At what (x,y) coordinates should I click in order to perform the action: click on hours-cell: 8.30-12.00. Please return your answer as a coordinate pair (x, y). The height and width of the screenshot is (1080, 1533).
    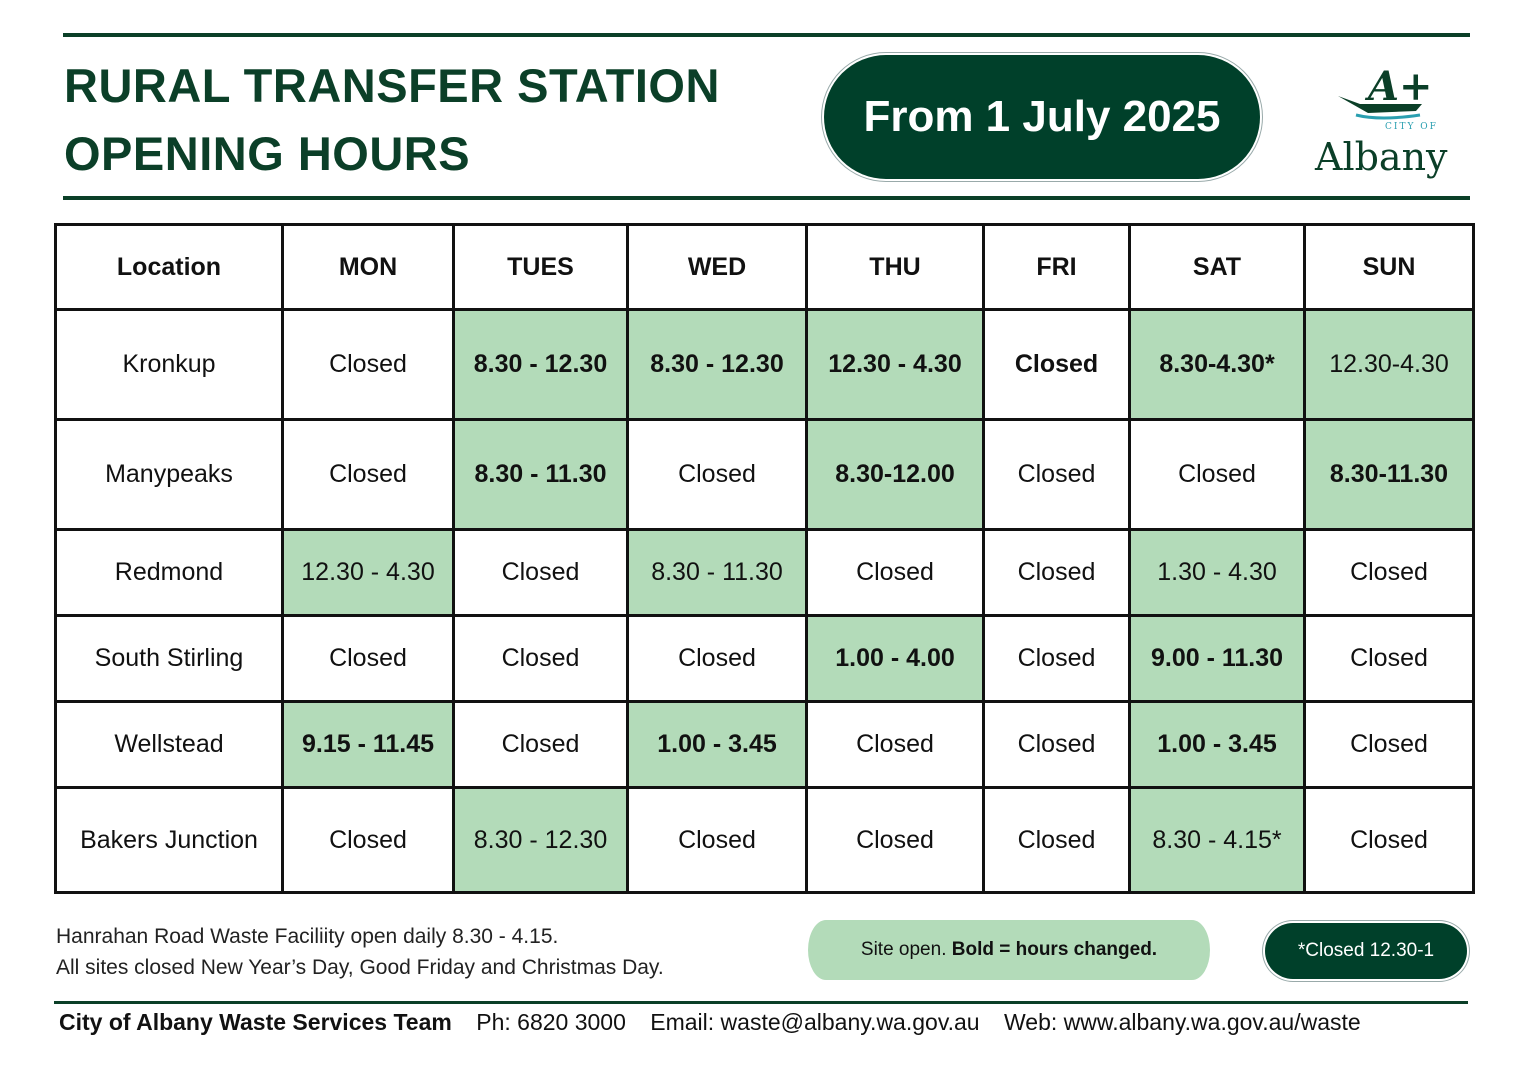
    Looking at the image, I should click on (895, 474).